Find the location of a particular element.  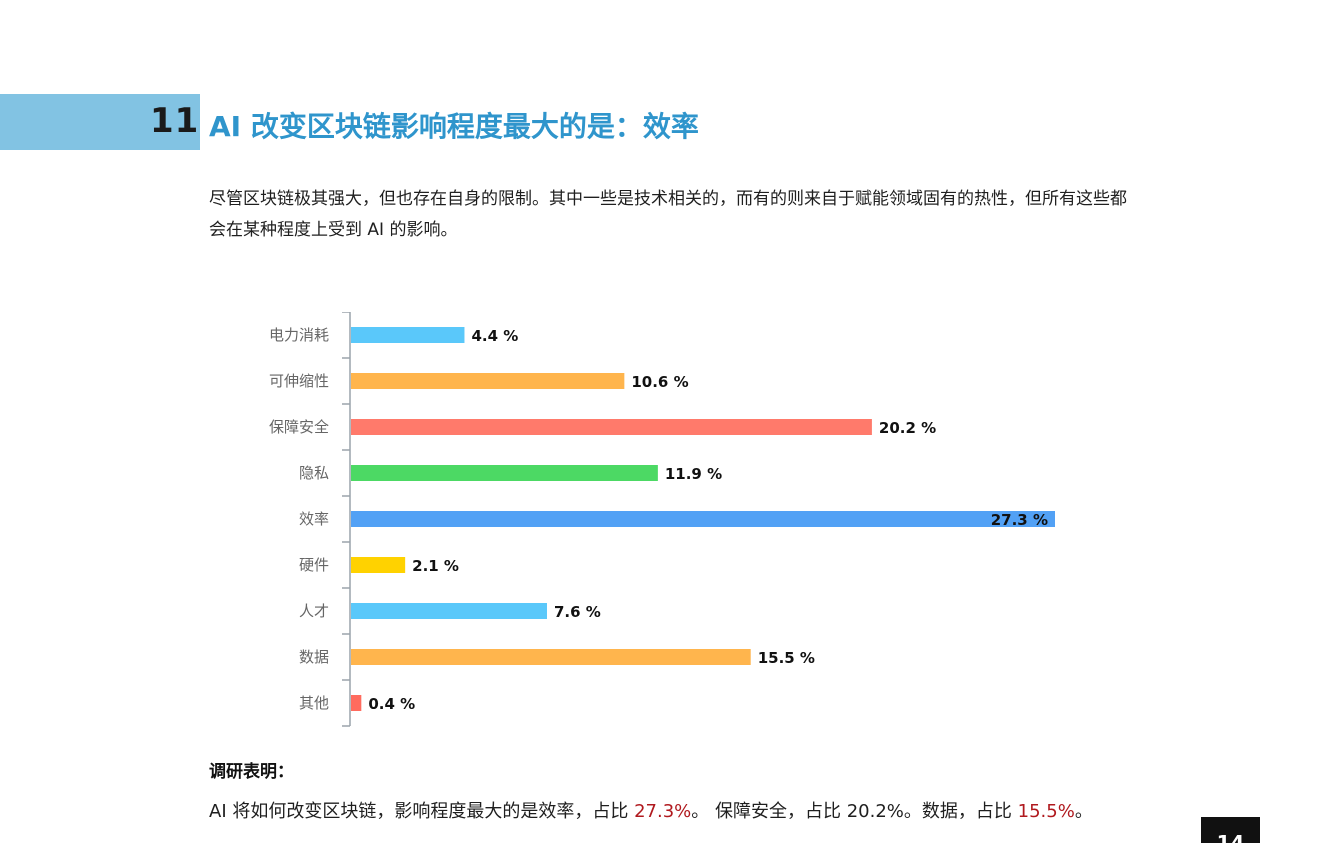

chart-category-label: 保障安全 is located at coordinates (299, 427).